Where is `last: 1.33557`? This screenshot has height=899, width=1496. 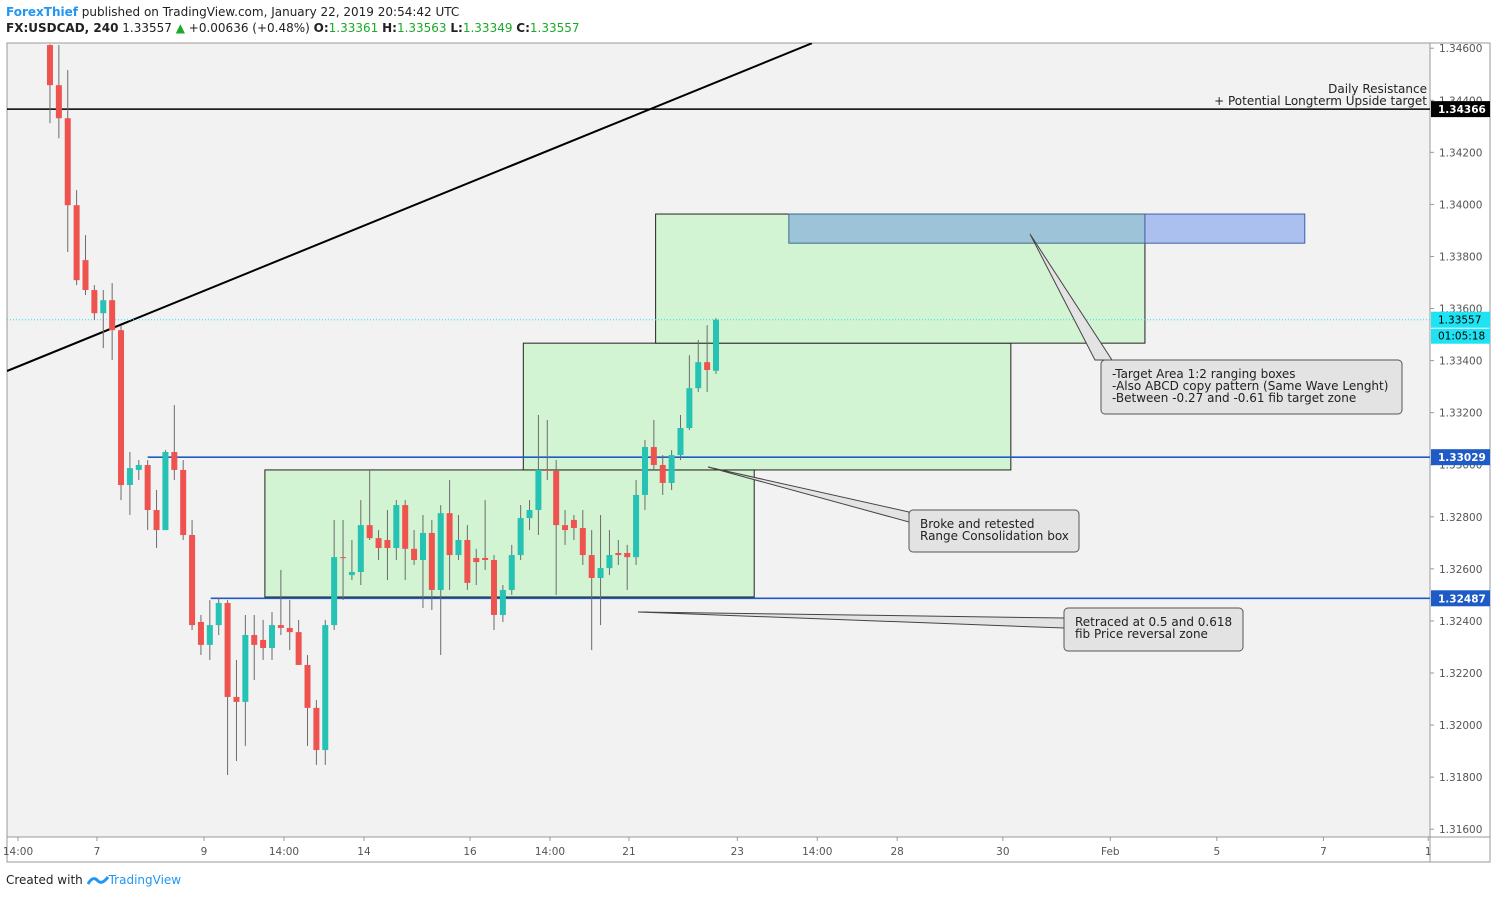
last: 1.33557 is located at coordinates (147, 28).